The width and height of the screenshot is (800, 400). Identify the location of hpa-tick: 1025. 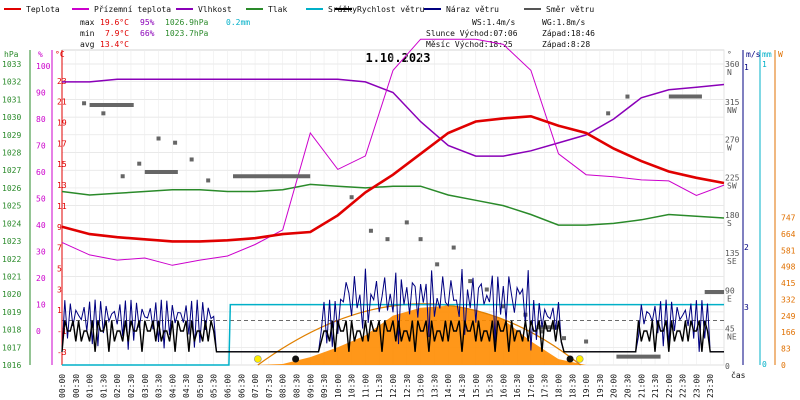
(11, 206).